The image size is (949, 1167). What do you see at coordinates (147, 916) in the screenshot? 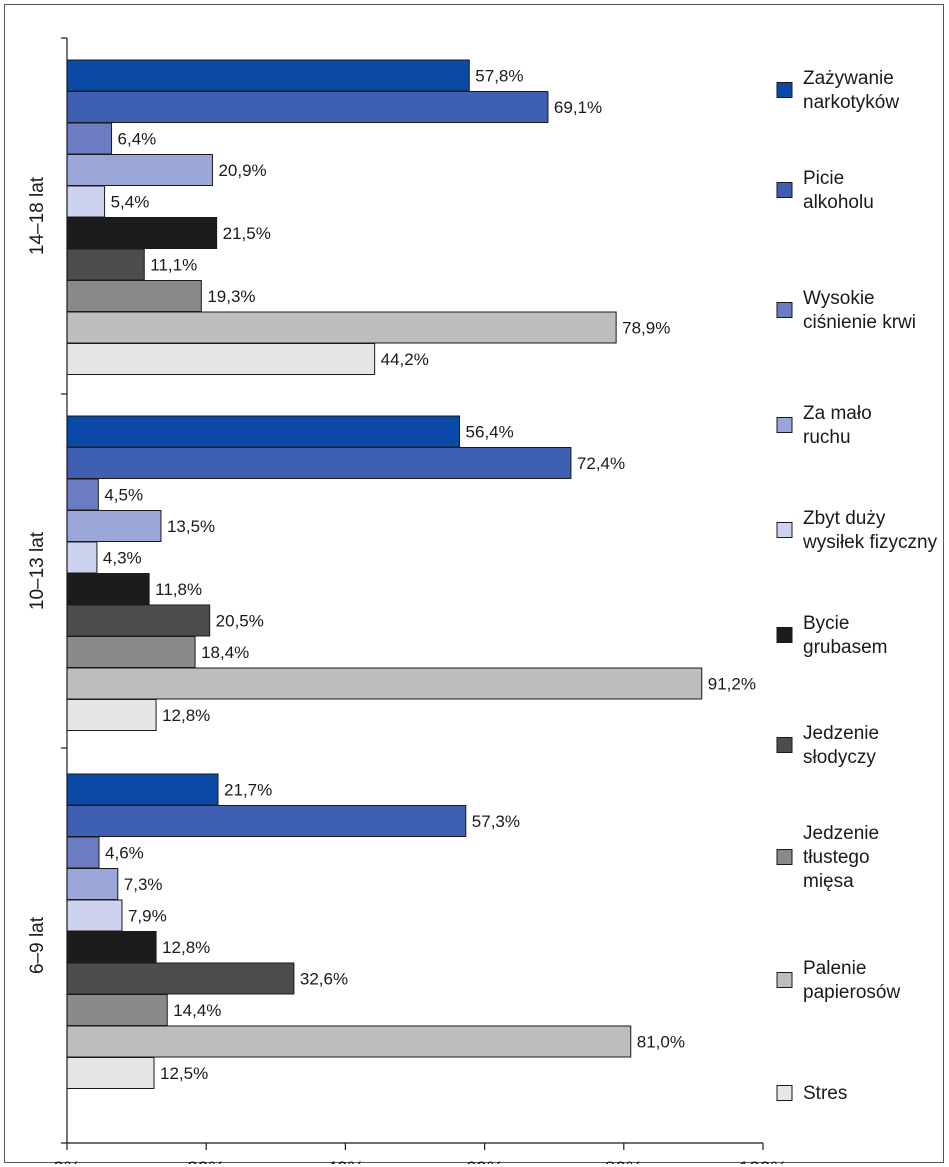
I see `value-label-6-9-lat-zbyt-duzy-wysilek-fizyczny: 7,9%` at bounding box center [147, 916].